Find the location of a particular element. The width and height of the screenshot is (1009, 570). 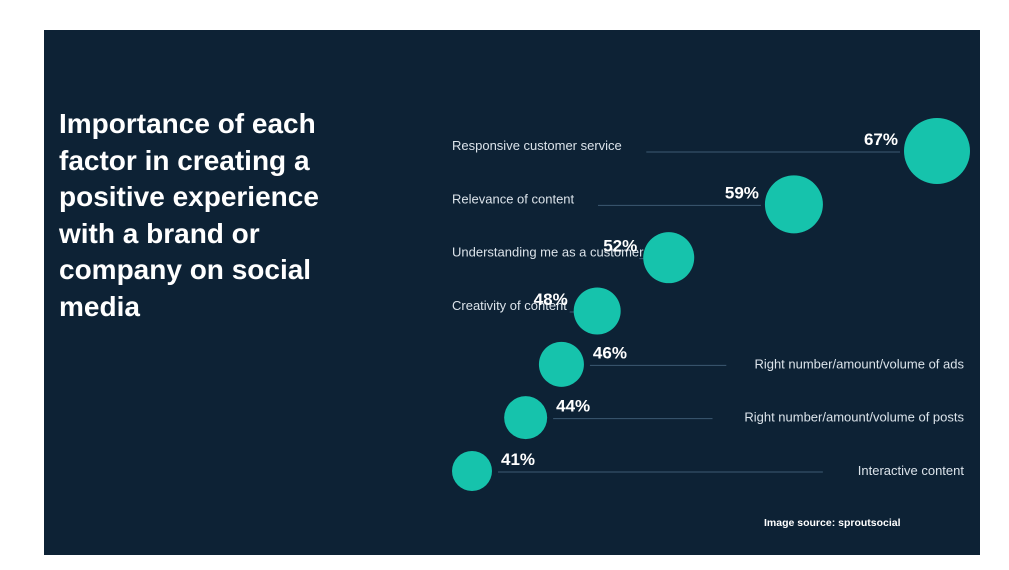

category-label: Creativity of content is located at coordinates (509, 305).